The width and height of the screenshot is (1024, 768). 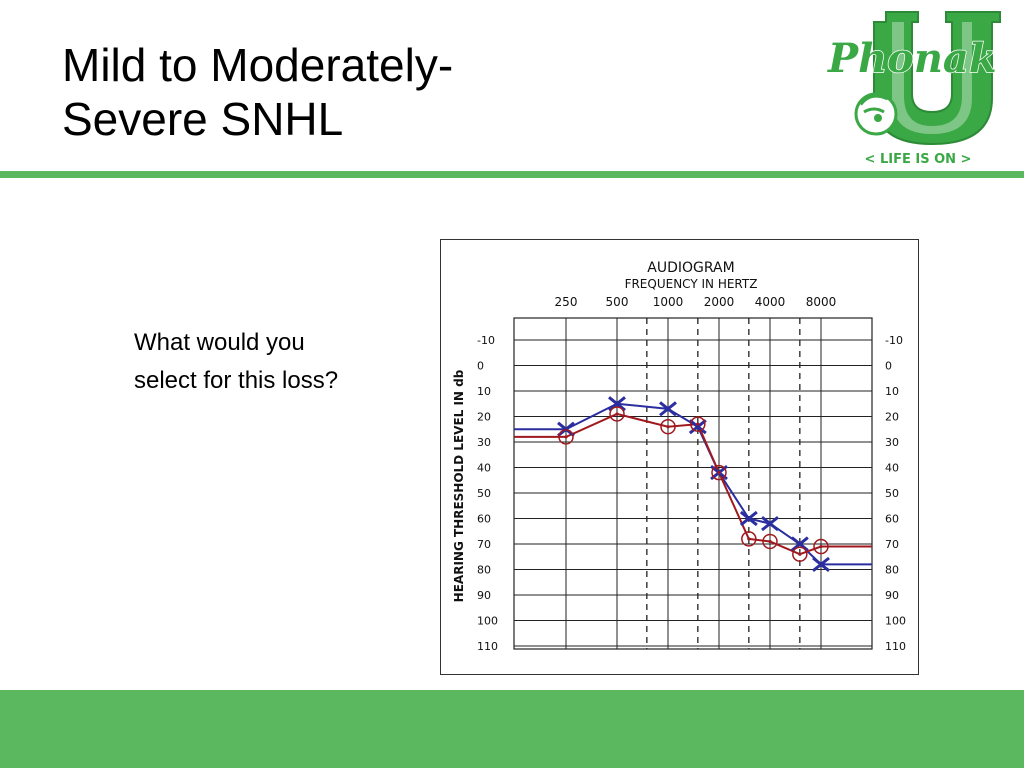 What do you see at coordinates (486, 340) in the screenshot?
I see `y-tick-label-left: -10` at bounding box center [486, 340].